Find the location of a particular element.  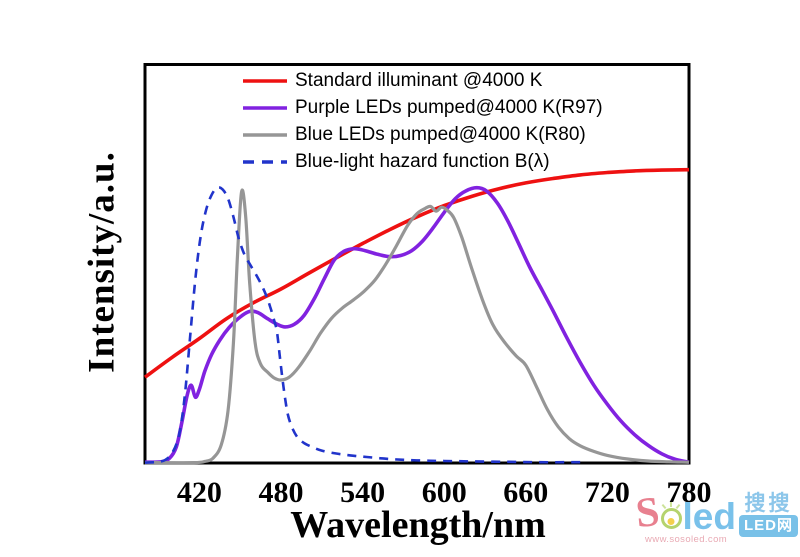

x-tick-label-480: 480 is located at coordinates (281, 492).